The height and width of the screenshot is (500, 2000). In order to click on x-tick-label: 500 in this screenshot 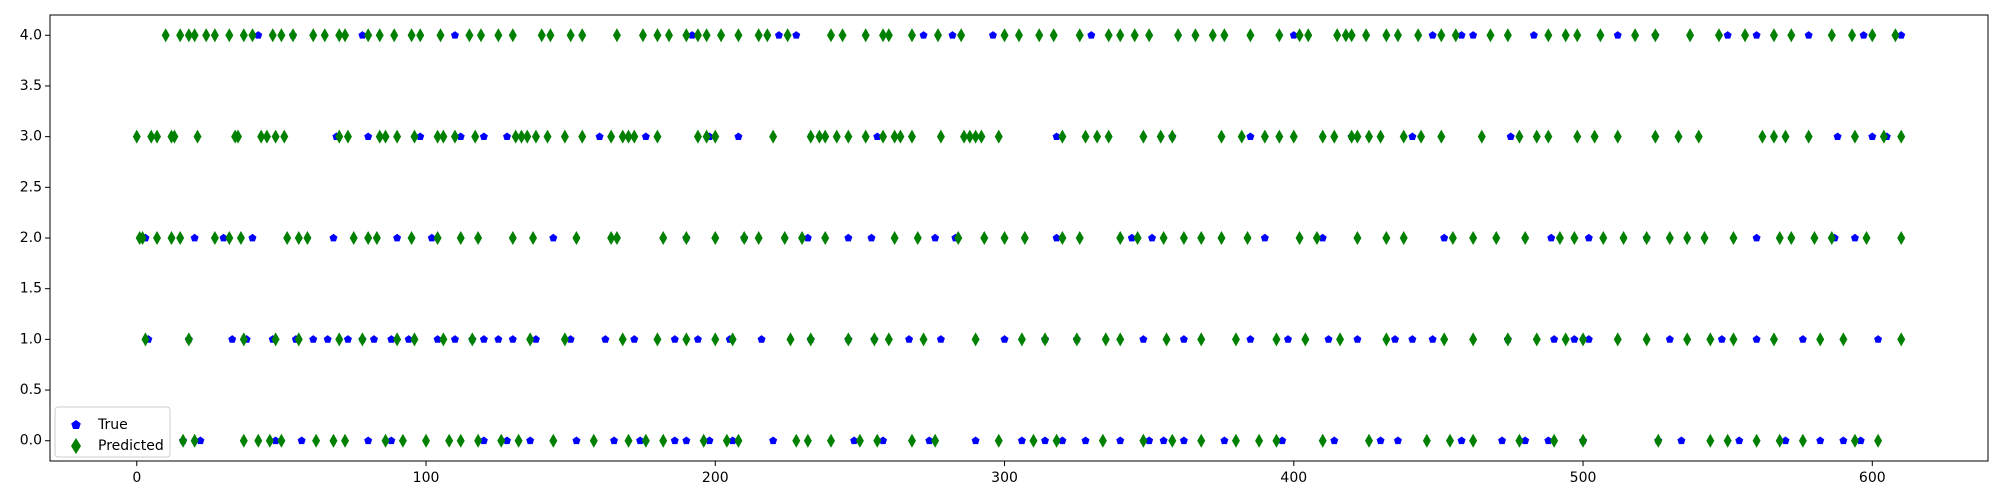, I will do `click(1583, 478)`.